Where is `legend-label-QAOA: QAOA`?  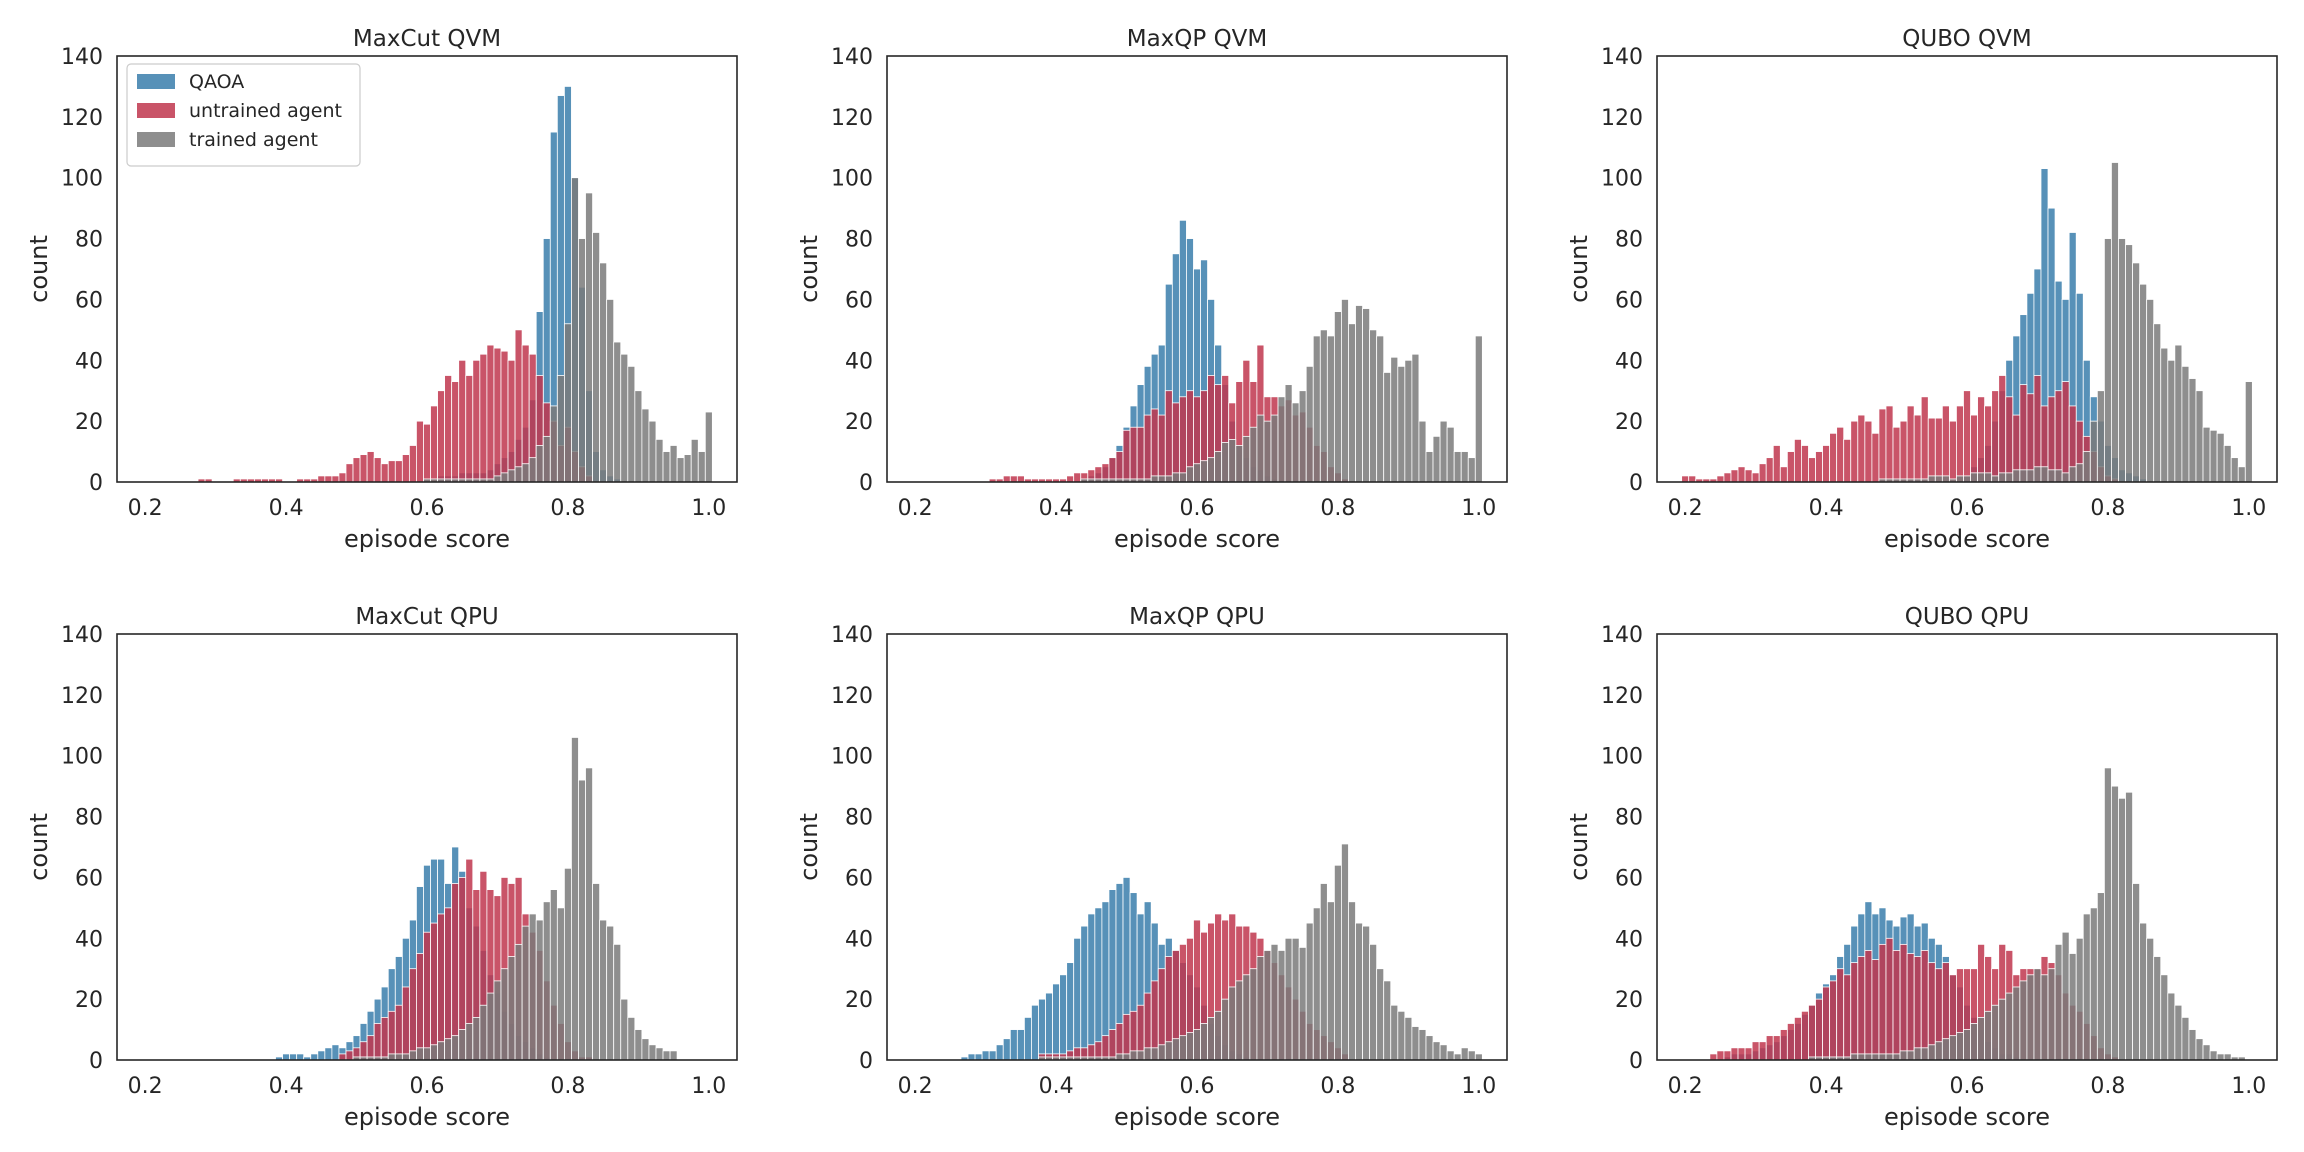
legend-label-QAOA: QAOA is located at coordinates (216, 82).